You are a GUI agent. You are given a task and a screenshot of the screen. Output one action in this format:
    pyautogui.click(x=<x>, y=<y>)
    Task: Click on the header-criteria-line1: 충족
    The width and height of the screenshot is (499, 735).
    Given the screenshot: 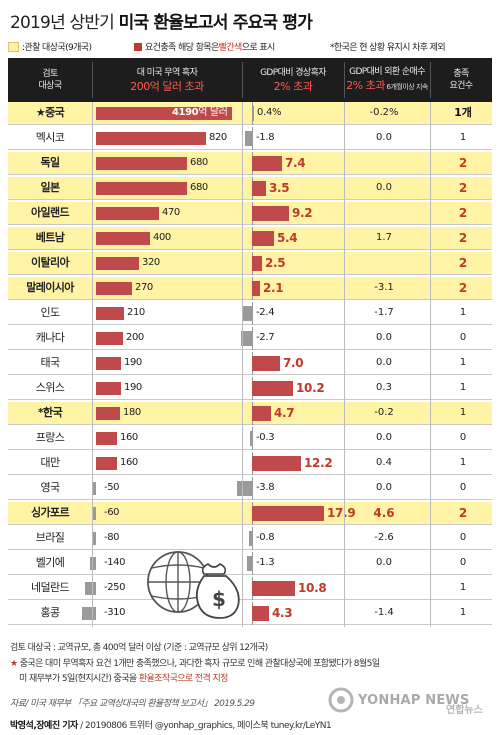 What is the action you would take?
    pyautogui.click(x=461, y=74)
    